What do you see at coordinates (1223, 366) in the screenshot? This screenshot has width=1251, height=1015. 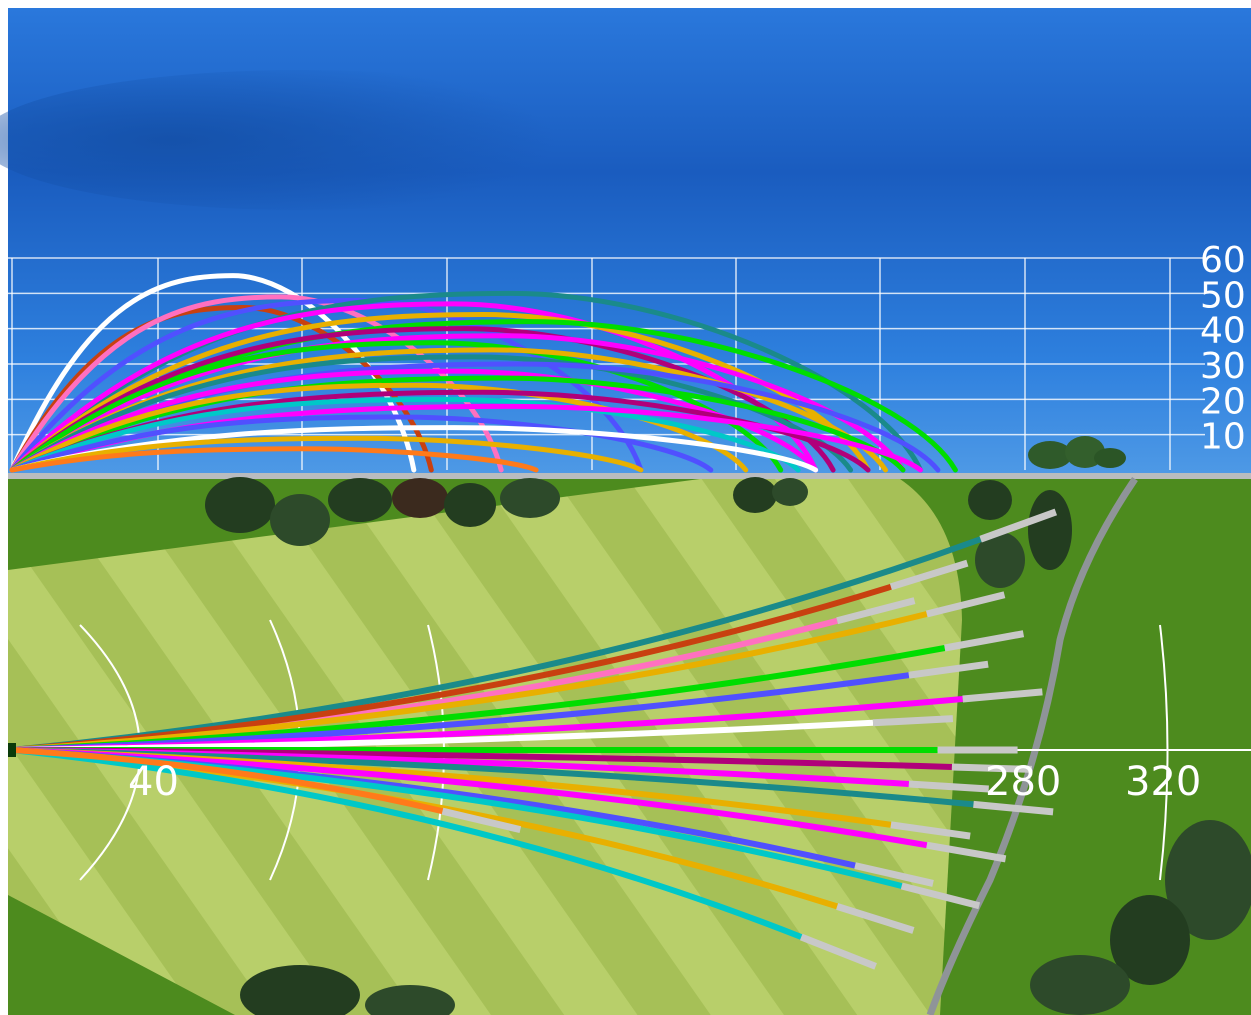 I see `y-tick-label: 30` at bounding box center [1223, 366].